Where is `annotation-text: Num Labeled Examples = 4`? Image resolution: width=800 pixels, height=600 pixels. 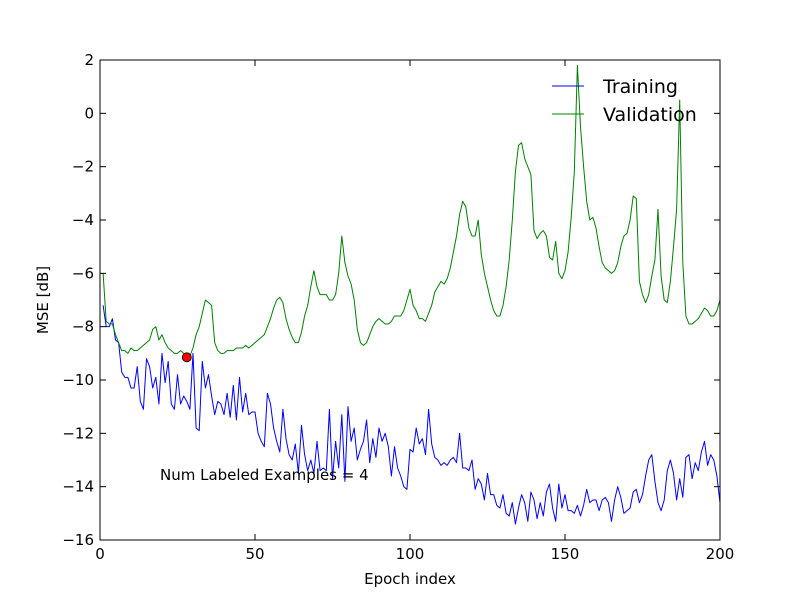
annotation-text: Num Labeled Examples = 4 is located at coordinates (264, 475).